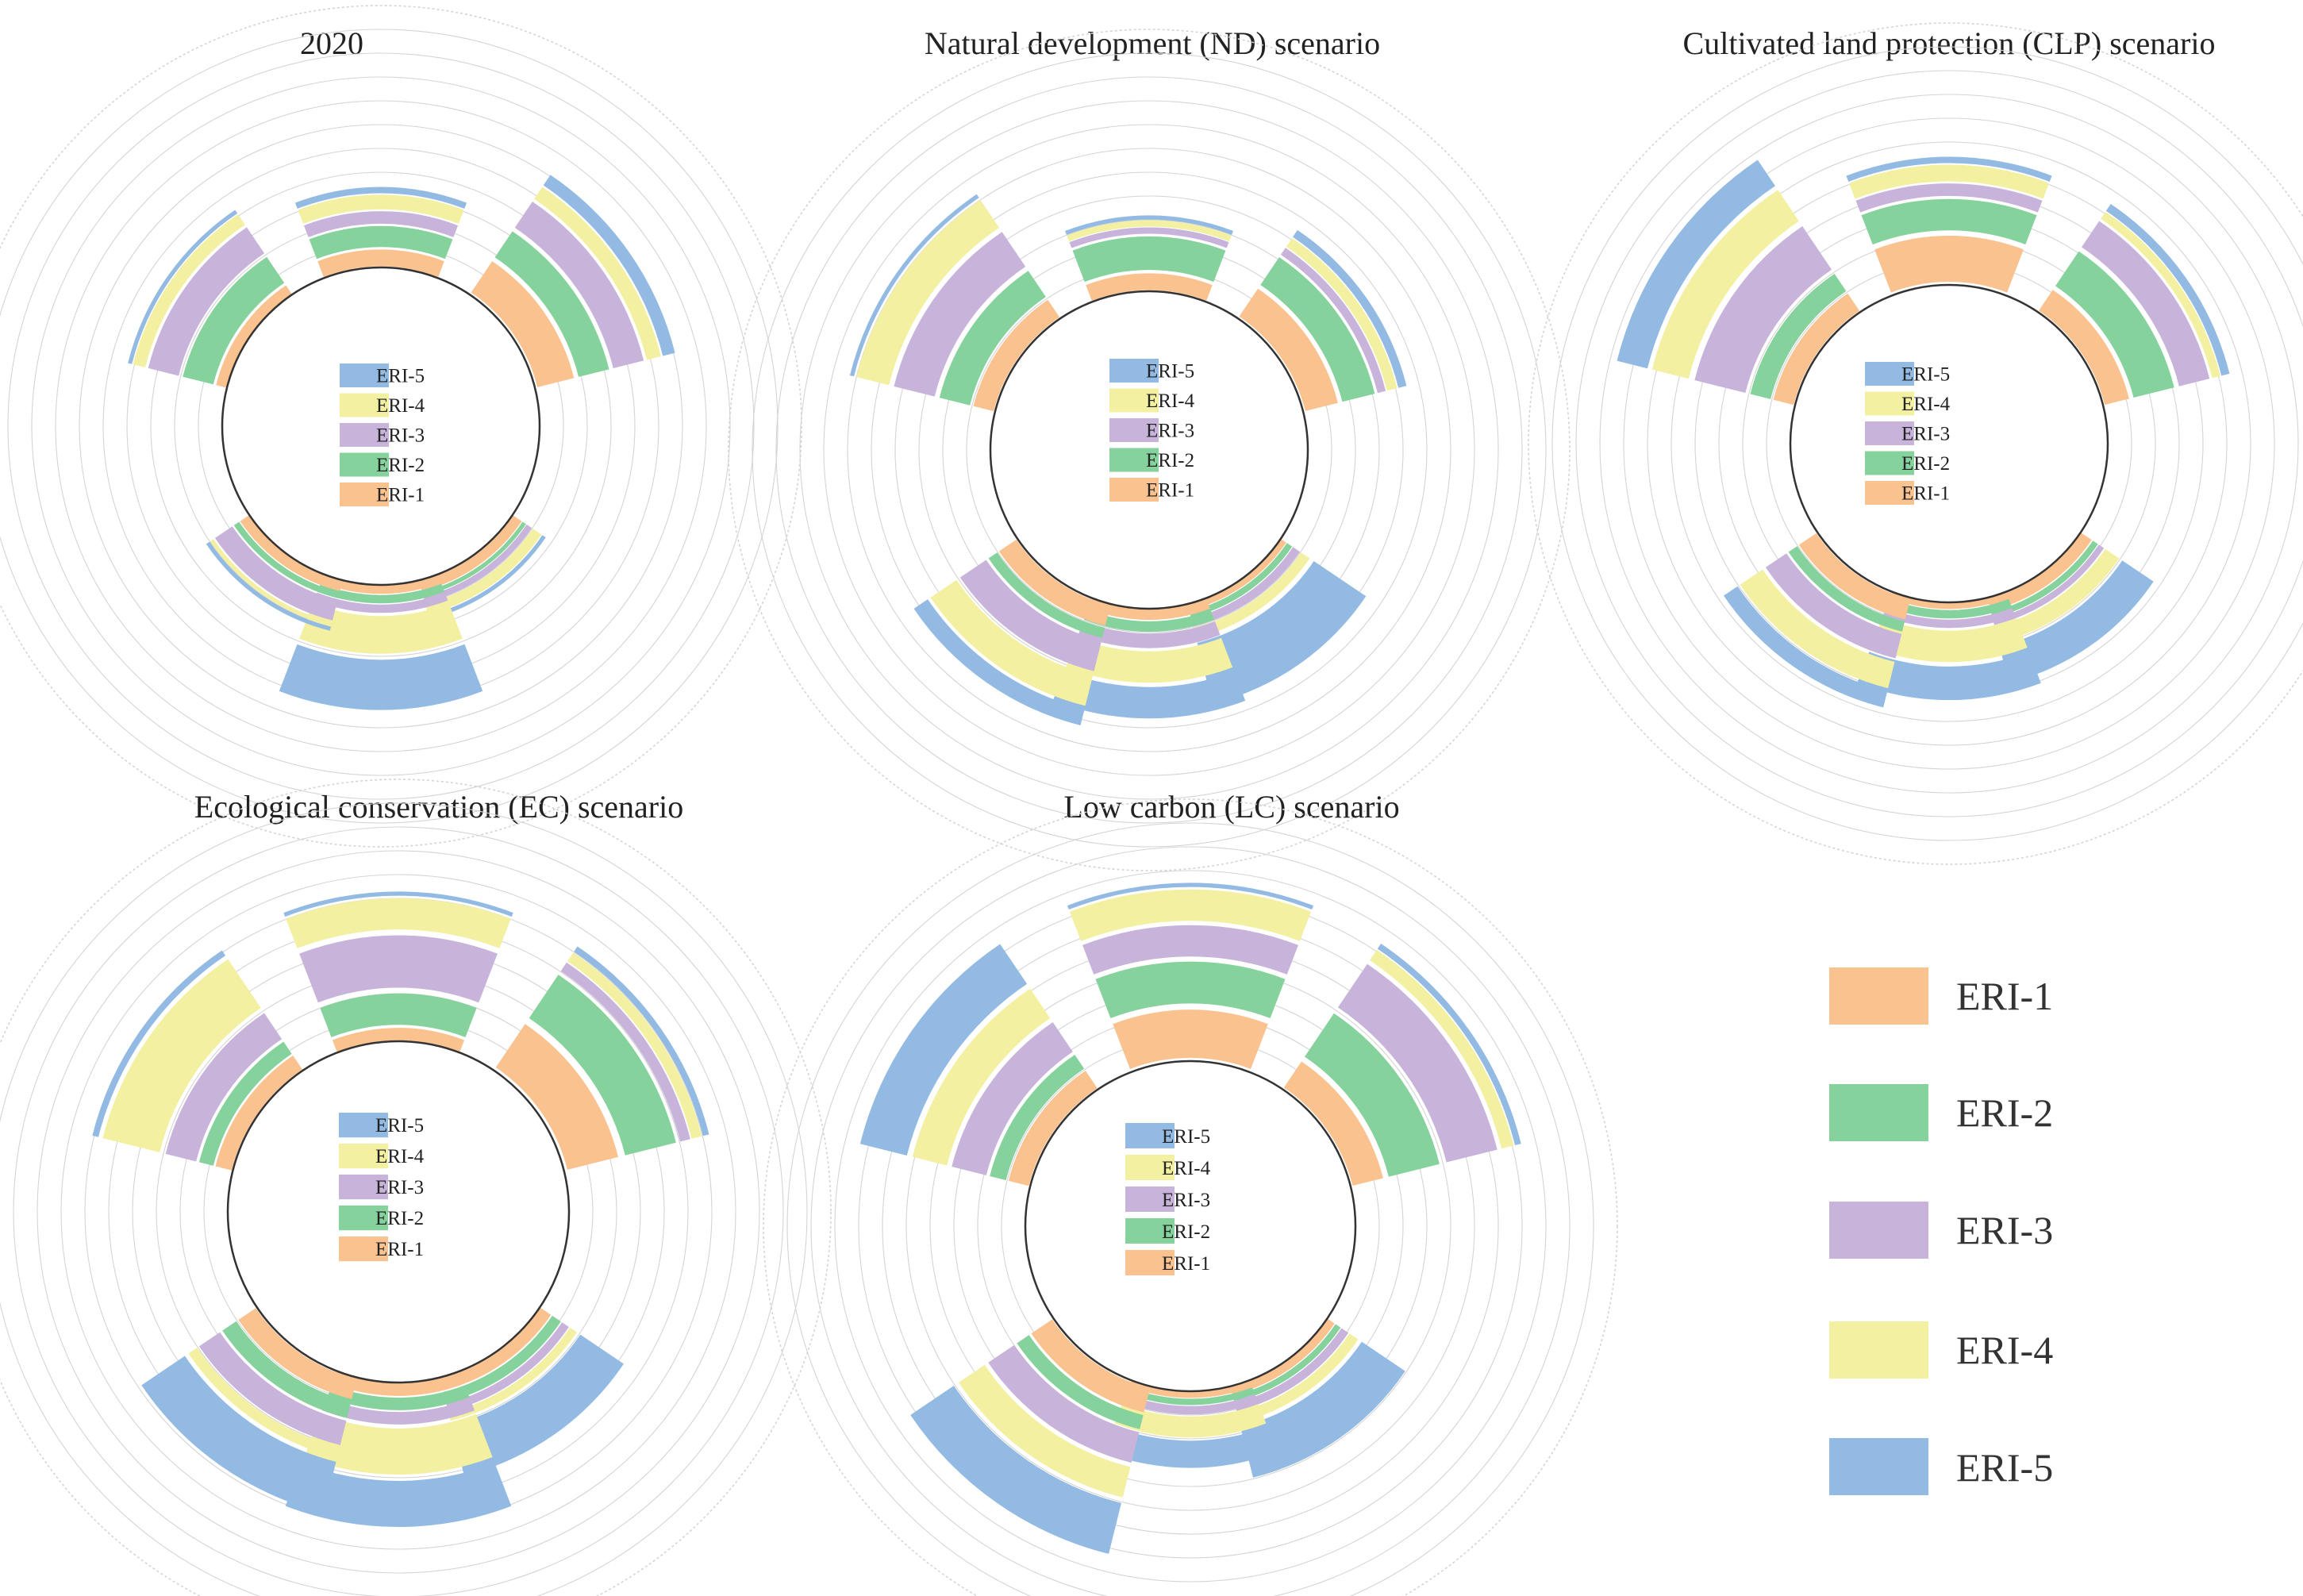  Describe the element at coordinates (331, 43) in the screenshot. I see `panel-title: 2020` at that location.